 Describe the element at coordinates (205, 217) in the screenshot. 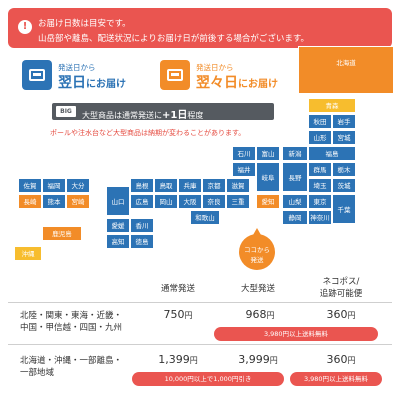

I see `pref-wakayama: 和歌山` at that location.